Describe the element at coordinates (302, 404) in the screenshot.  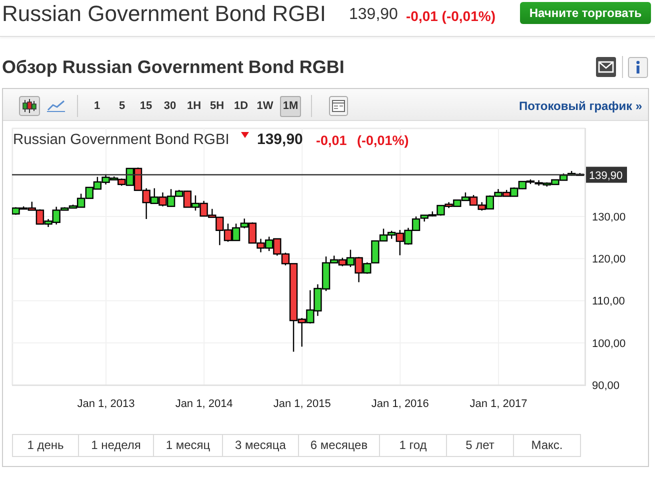
I see `x-tick-label: Jan 1, 2015` at that location.